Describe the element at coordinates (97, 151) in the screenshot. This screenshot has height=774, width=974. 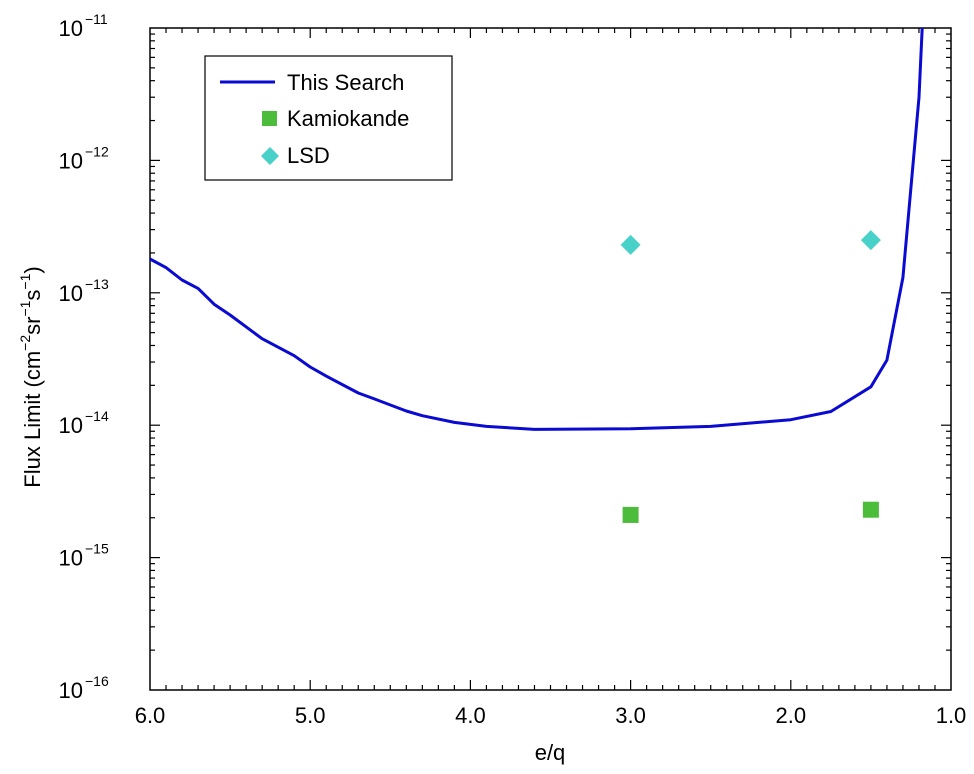
I see `y-tick-exponent: −12` at that location.